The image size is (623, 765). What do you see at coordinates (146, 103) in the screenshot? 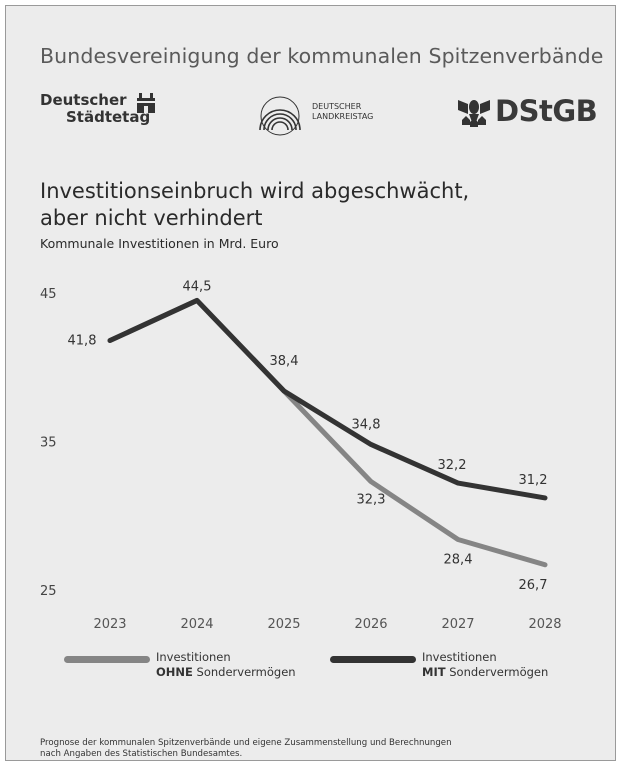
I see `city-gate-icon` at bounding box center [146, 103].